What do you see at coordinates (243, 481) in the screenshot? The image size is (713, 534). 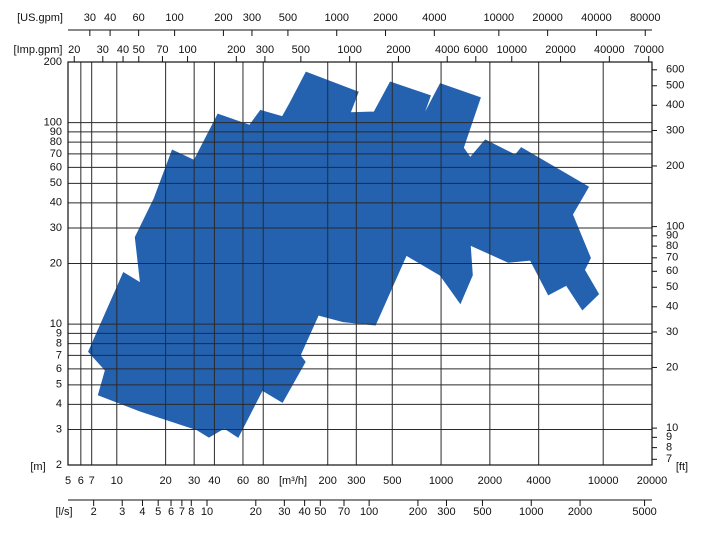 I see `x-tick-label: 60` at bounding box center [243, 481].